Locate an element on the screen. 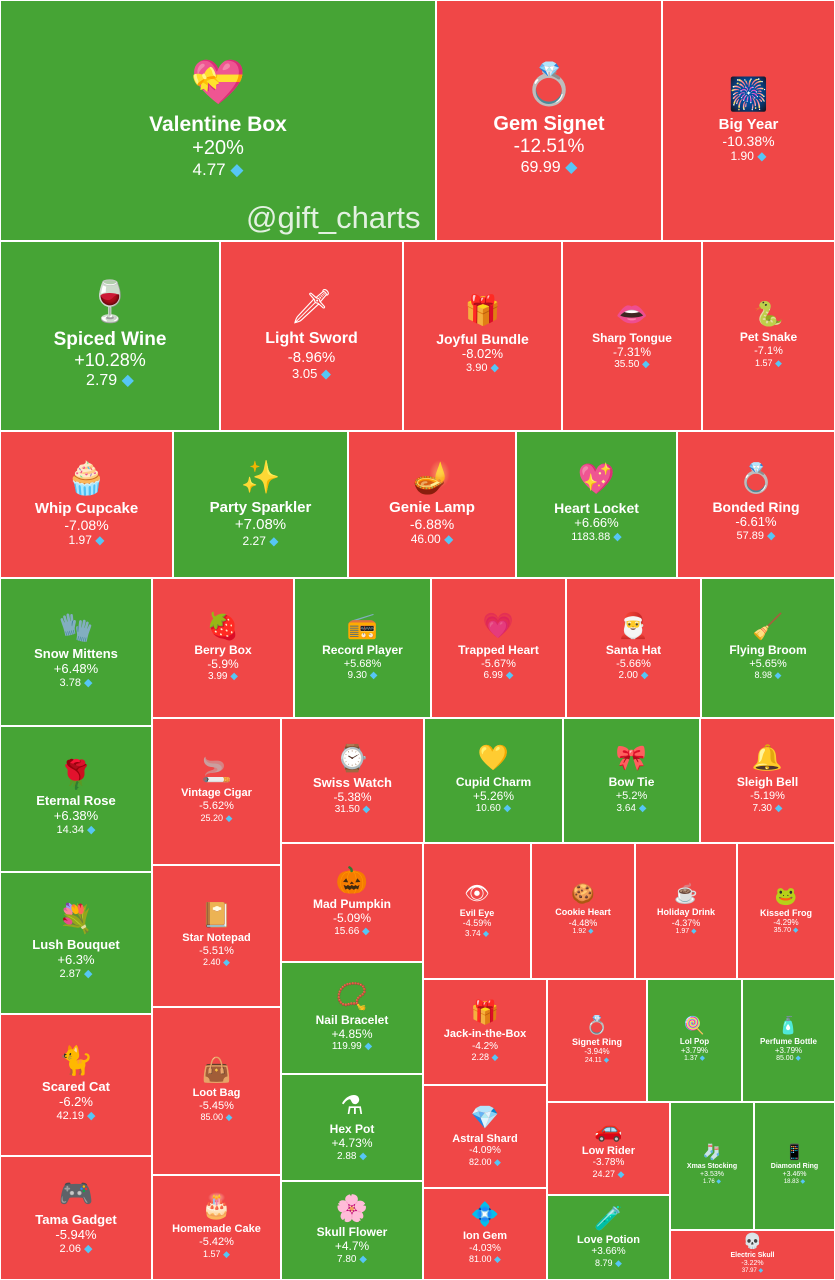 The image size is (835, 1280). gift-name: Bow Tie is located at coordinates (631, 782).